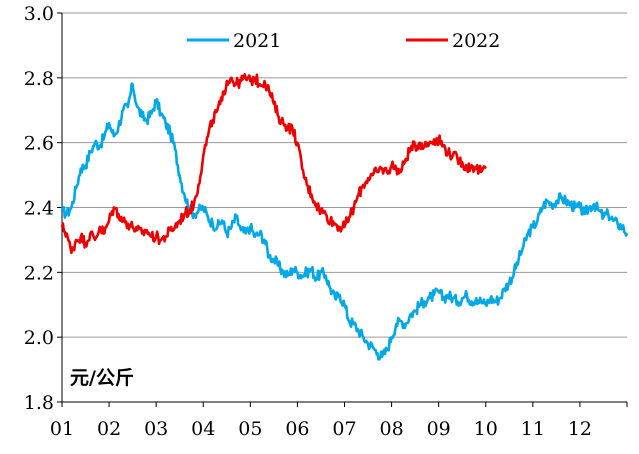  What do you see at coordinates (203, 429) in the screenshot?
I see `x-tick-label: 04` at bounding box center [203, 429].